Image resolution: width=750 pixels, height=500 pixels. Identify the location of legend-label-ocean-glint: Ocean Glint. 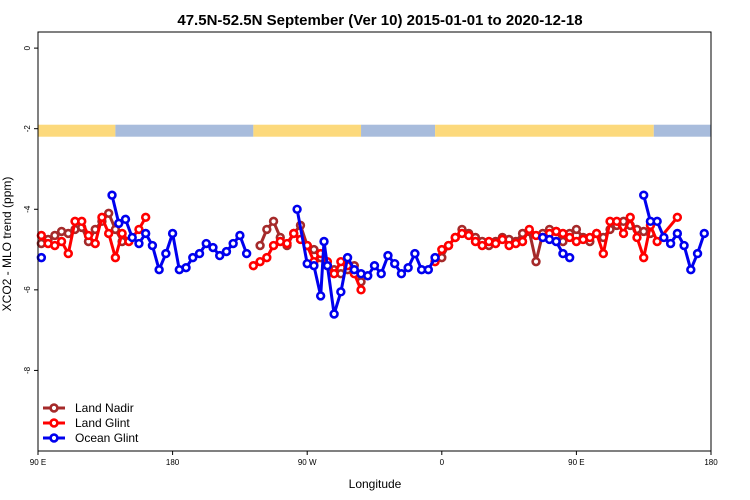
(107, 438).